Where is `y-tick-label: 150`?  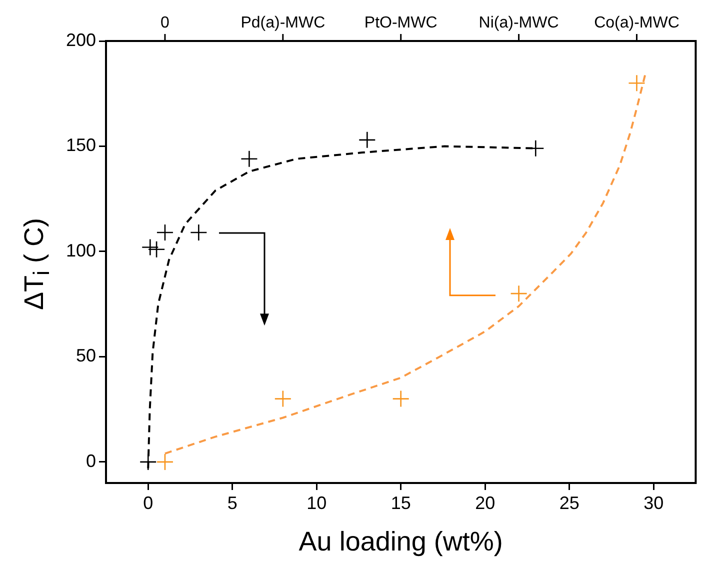 y-tick-label: 150 is located at coordinates (81, 145).